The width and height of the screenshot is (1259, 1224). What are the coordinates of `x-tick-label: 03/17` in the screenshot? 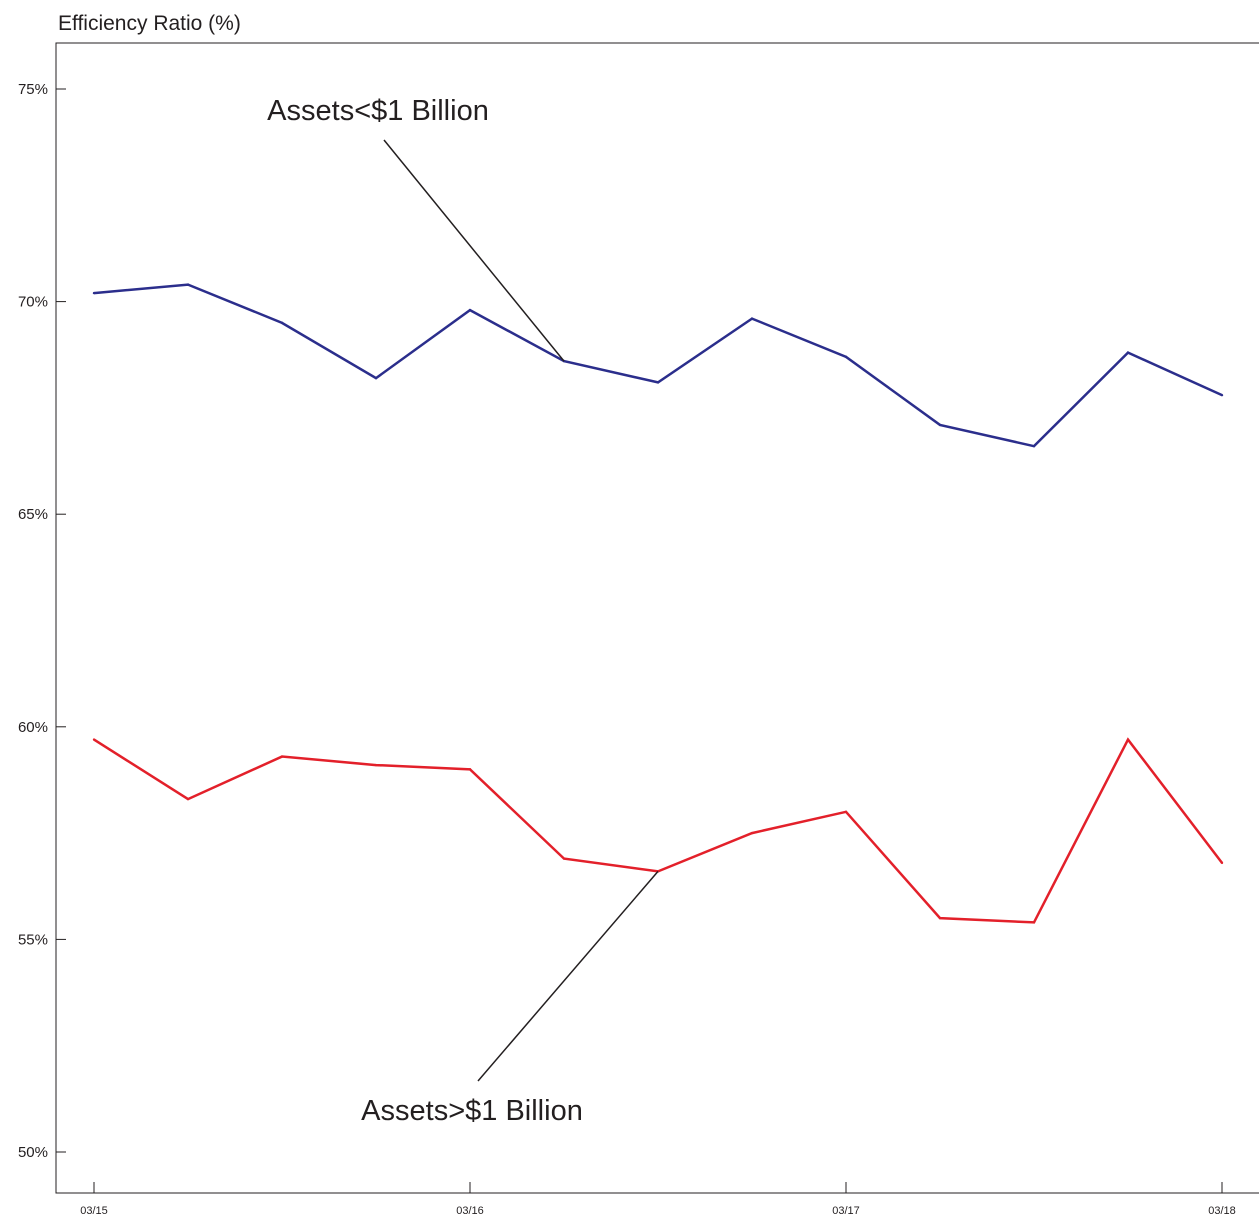 It's located at (846, 1211).